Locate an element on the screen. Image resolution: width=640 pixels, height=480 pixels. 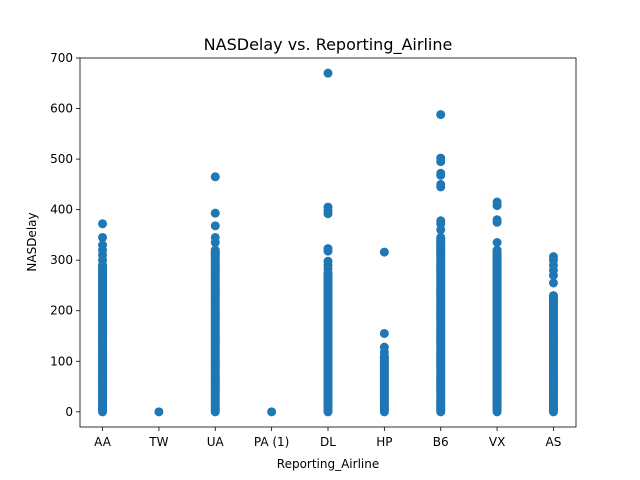
y-tick-label: 300 is located at coordinates (61, 260).